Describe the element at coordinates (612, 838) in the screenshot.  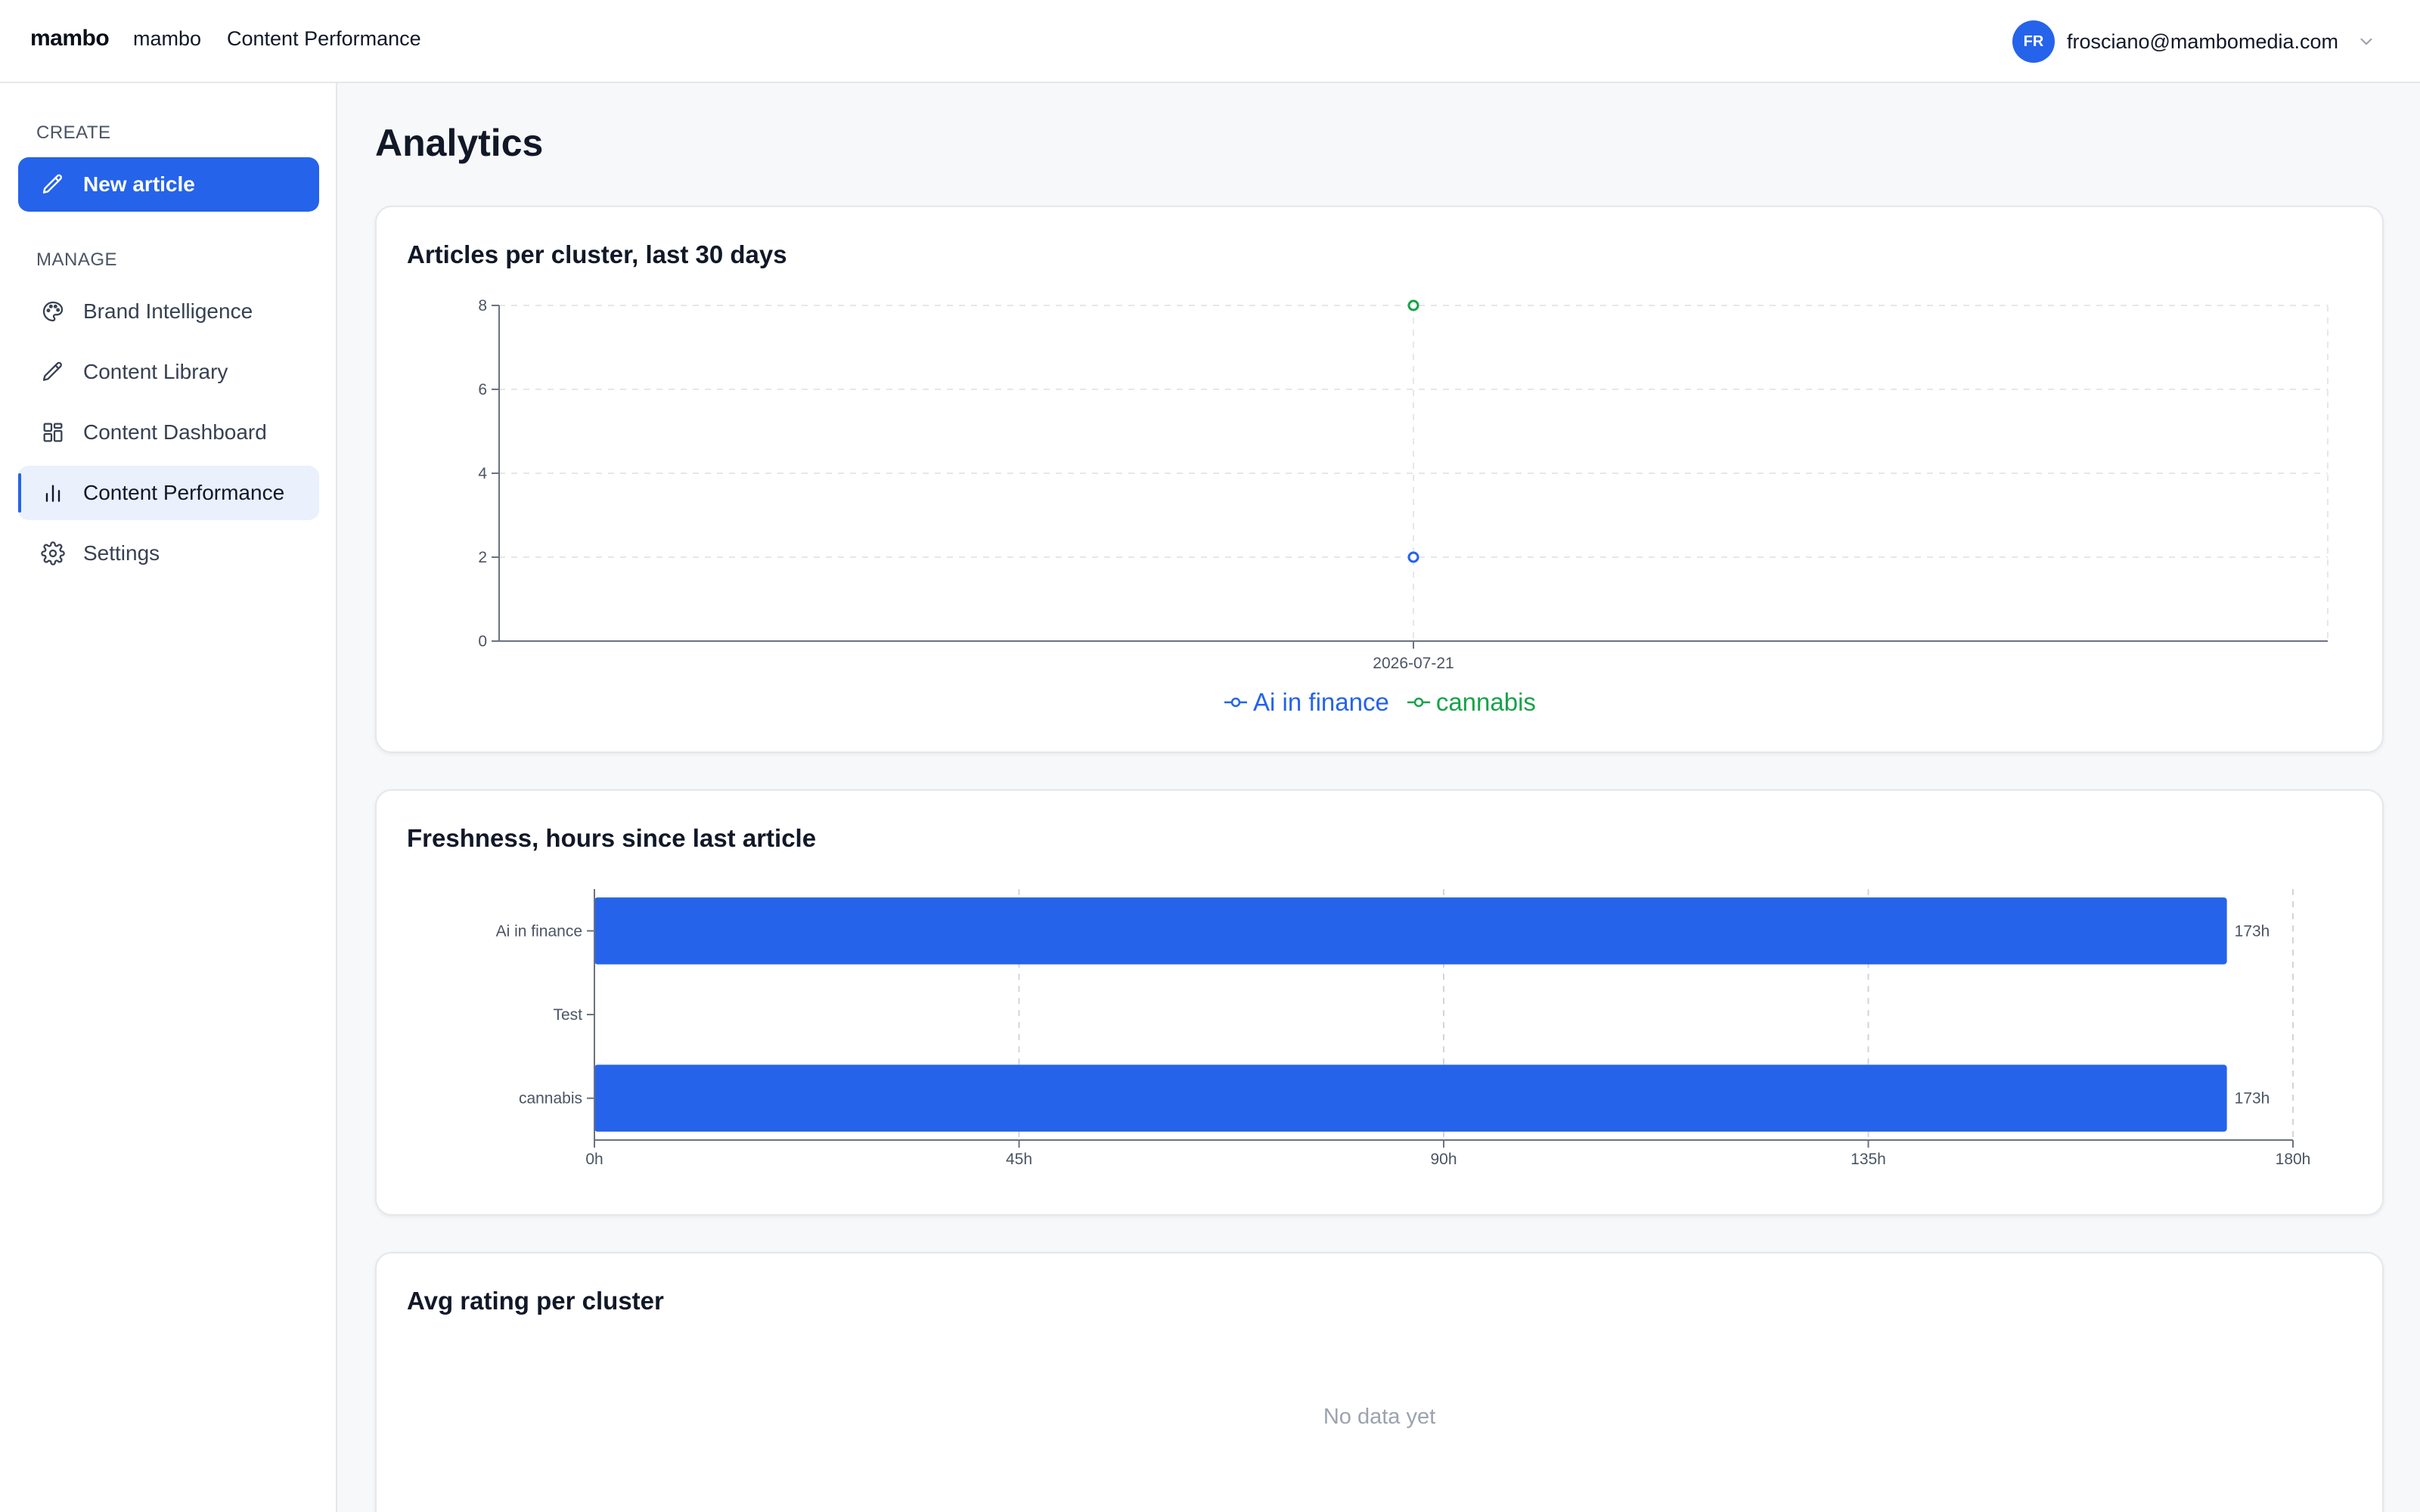
I see `card-title: Freshness, hours since last article` at that location.